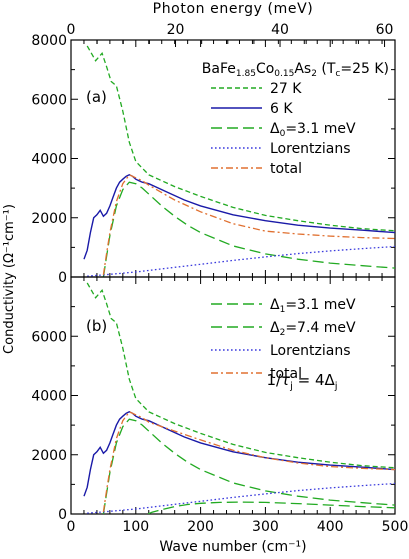  Describe the element at coordinates (233, 9) in the screenshot. I see `top-axis-label: Photon energy (meV)` at that location.